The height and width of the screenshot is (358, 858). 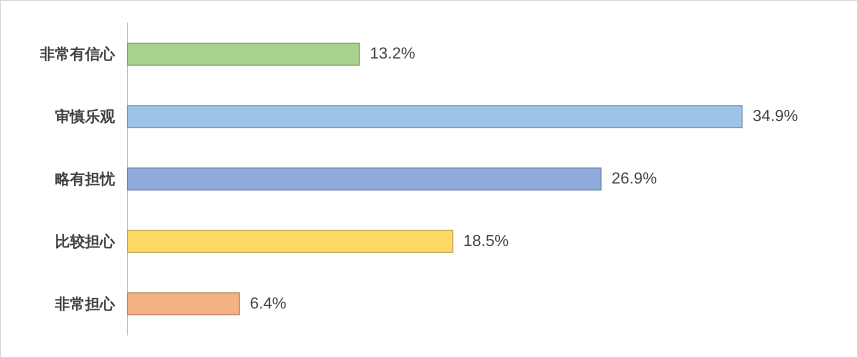 What do you see at coordinates (85, 179) in the screenshot?
I see `y-tick-label: 略有担忧` at bounding box center [85, 179].